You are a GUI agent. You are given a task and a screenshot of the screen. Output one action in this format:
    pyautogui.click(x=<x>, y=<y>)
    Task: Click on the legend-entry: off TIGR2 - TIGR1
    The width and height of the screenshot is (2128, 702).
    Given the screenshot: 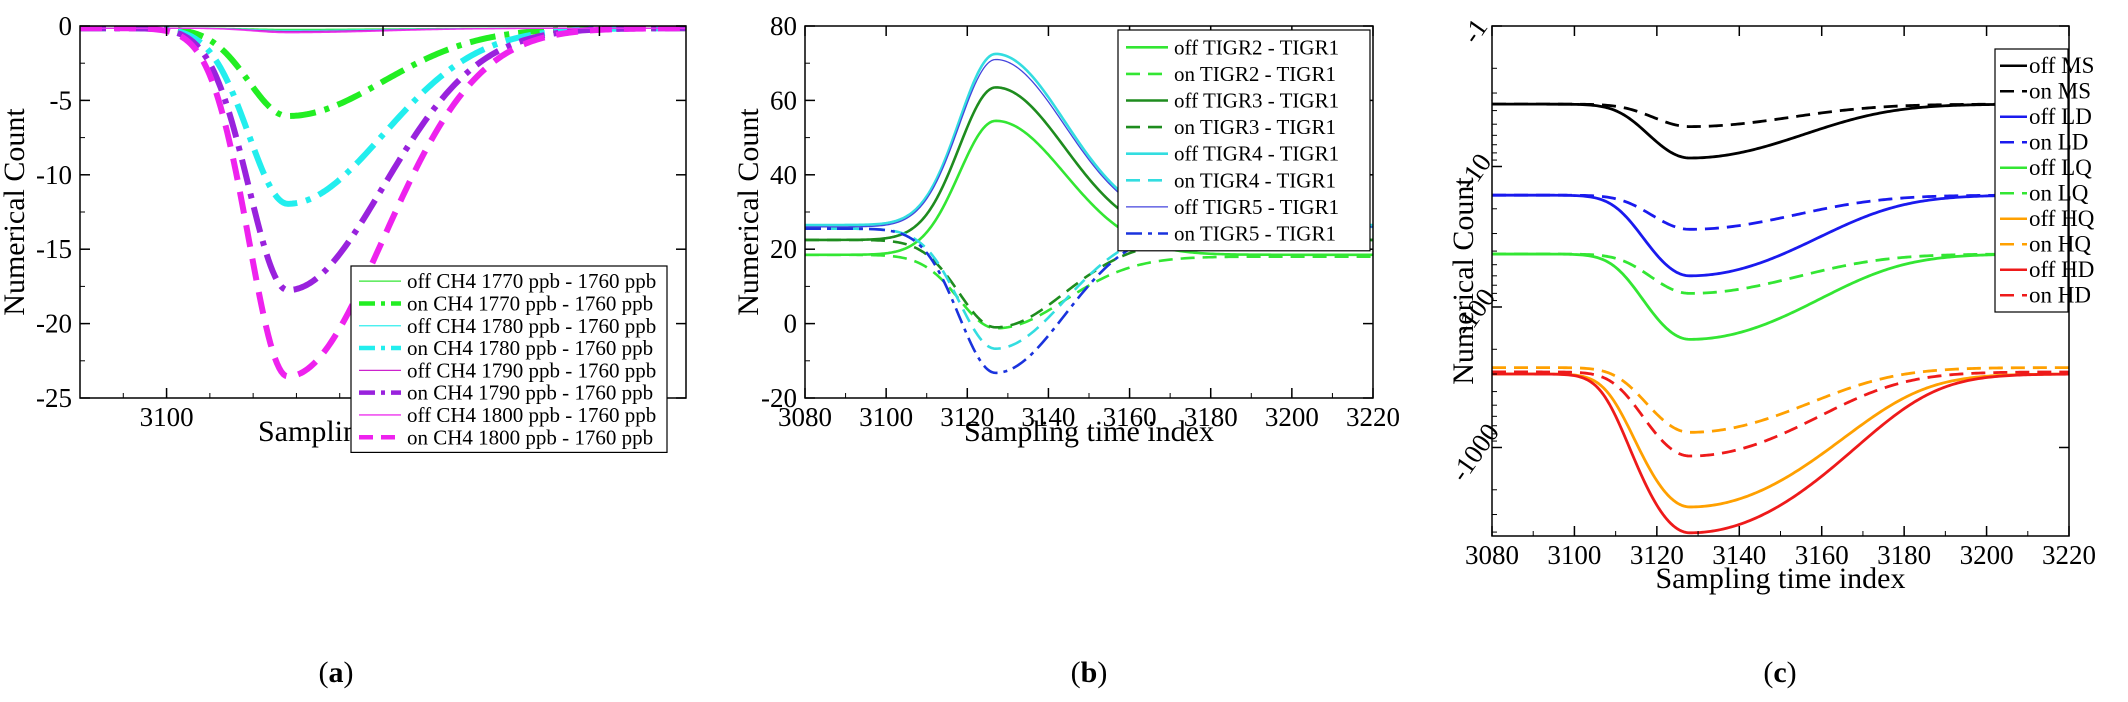 What is the action you would take?
    pyautogui.click(x=1256, y=47)
    